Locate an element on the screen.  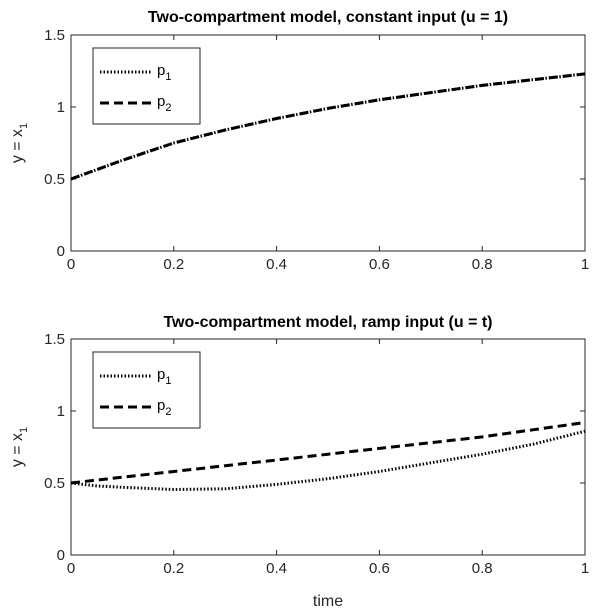
series-line-p2 is located at coordinates (328, 453).